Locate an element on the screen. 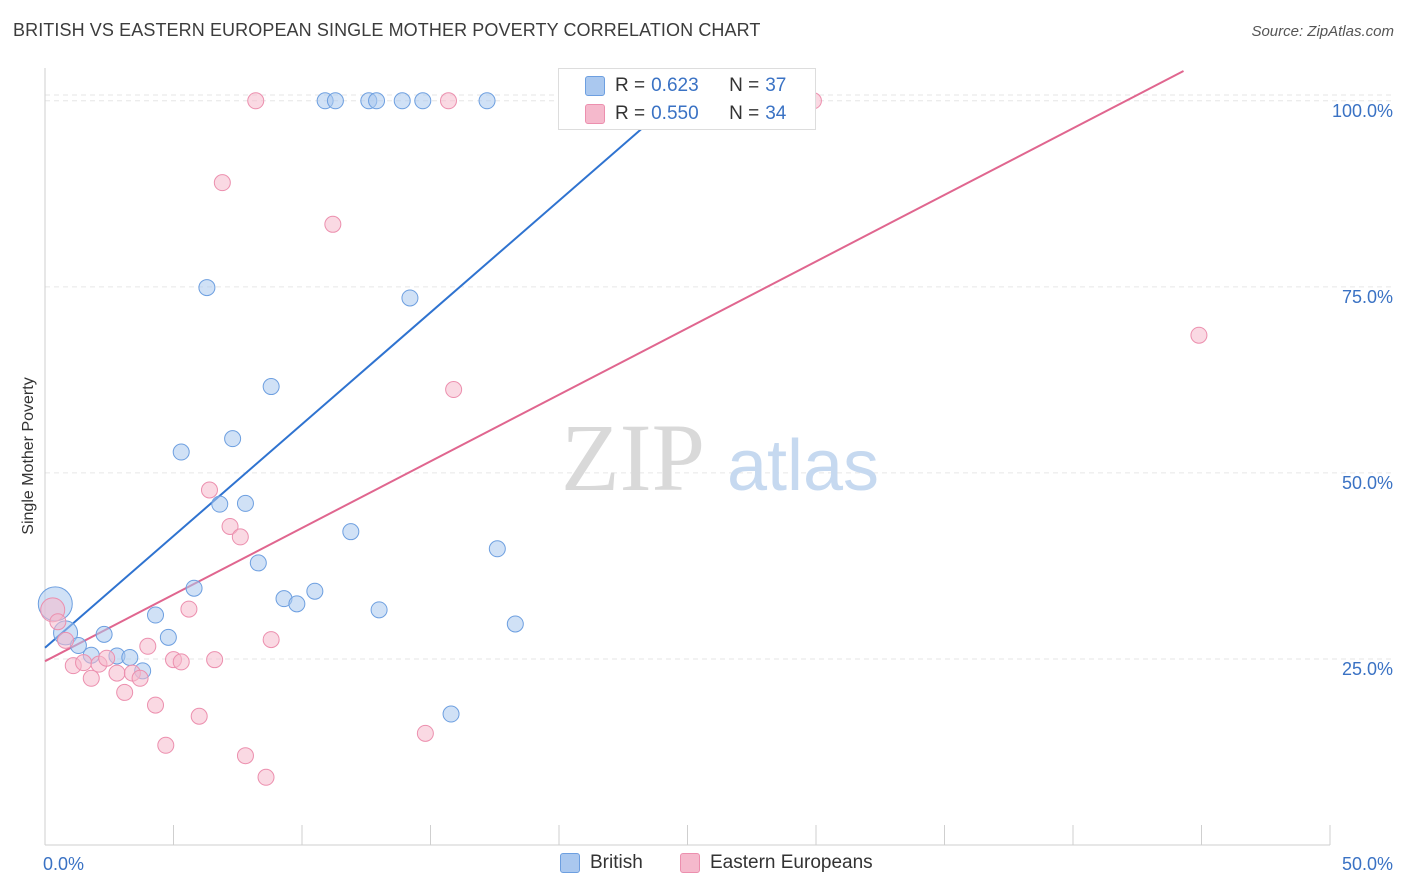  source-label: Source: ZipAtlas.com is located at coordinates (1322, 31).